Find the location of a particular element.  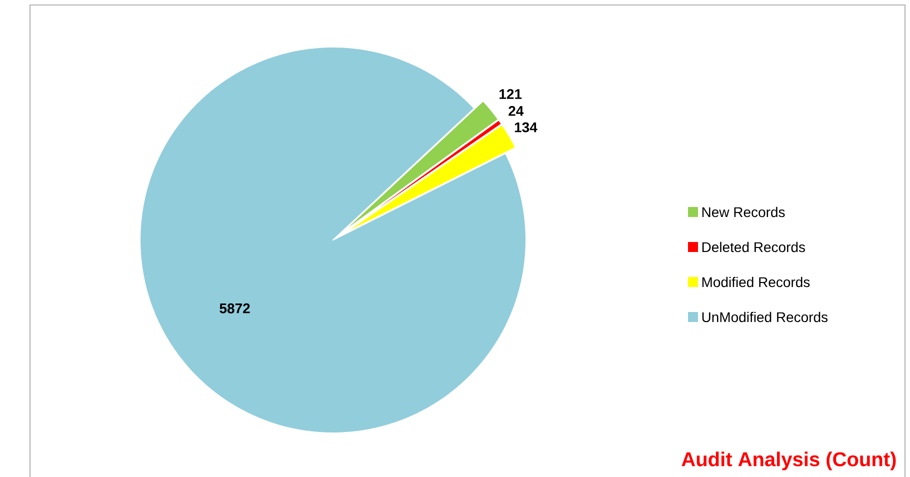

legend-label: Modified Records is located at coordinates (756, 282).